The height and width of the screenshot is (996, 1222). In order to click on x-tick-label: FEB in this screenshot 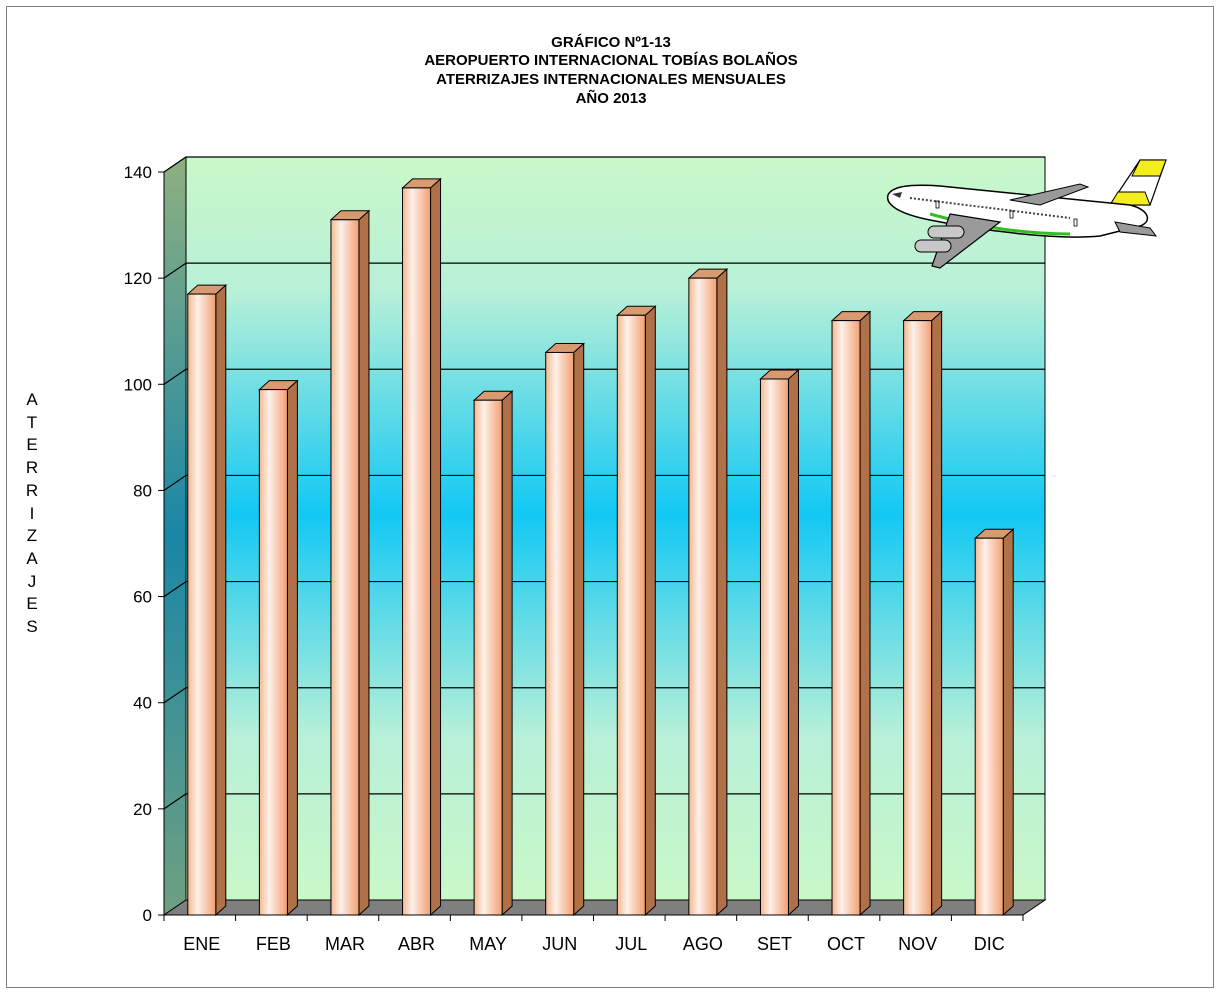, I will do `click(273, 944)`.